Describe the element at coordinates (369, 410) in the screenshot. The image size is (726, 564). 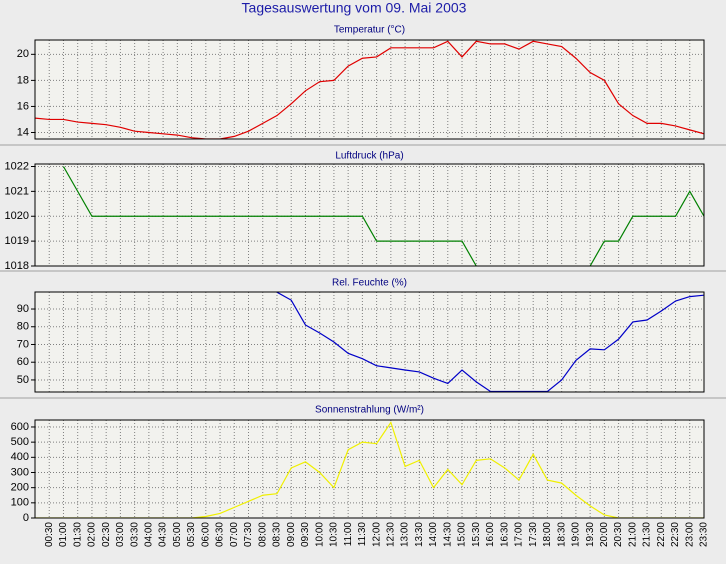
I see `panel-title: Sonnenstrahlung (W/m²)` at that location.